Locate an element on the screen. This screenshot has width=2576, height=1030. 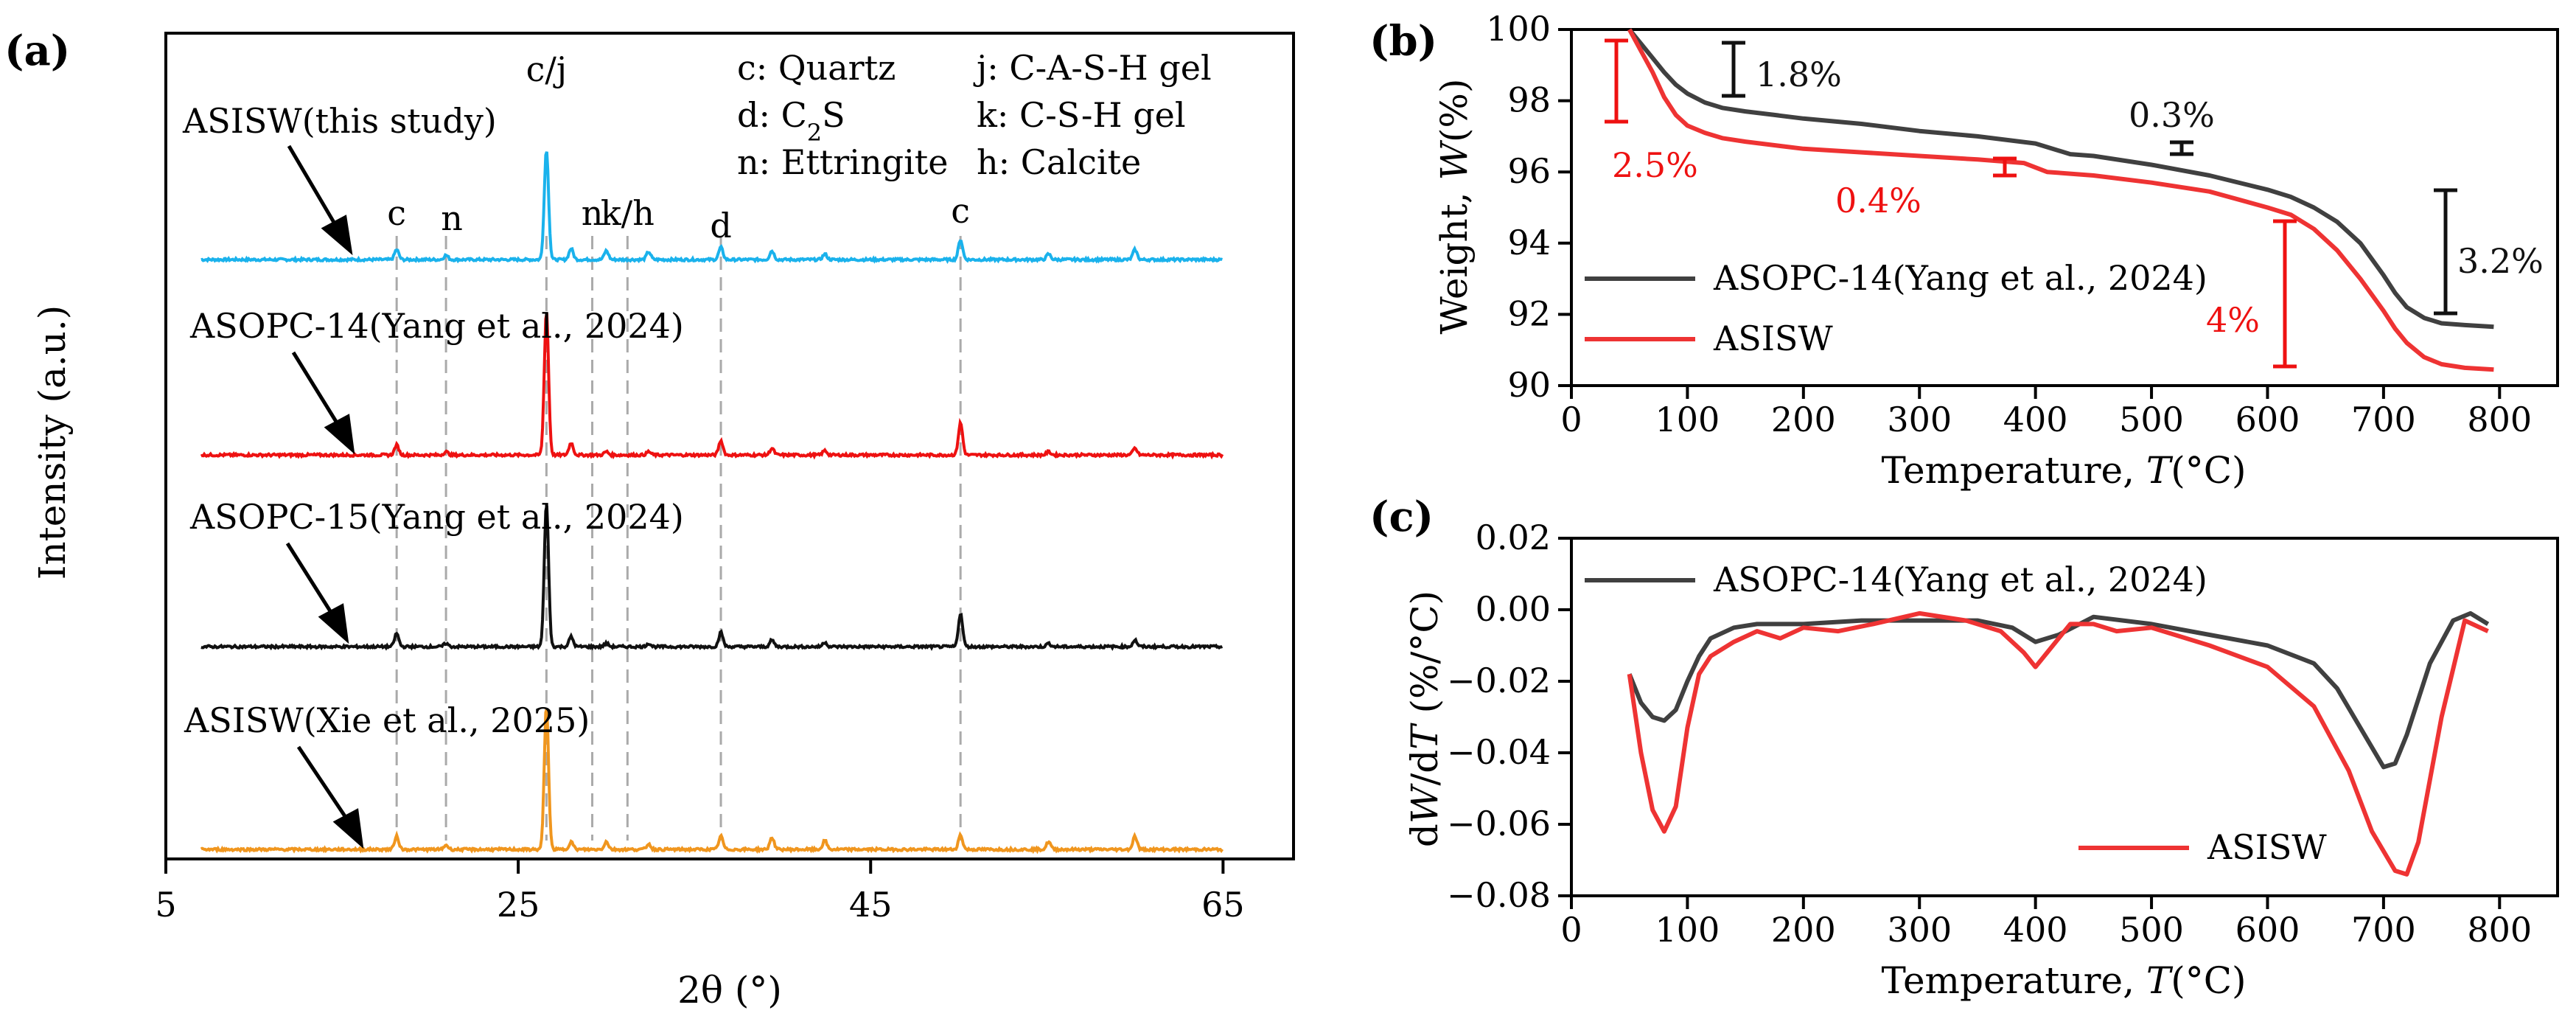
annotation-1-8: 1.8% is located at coordinates (1799, 74).